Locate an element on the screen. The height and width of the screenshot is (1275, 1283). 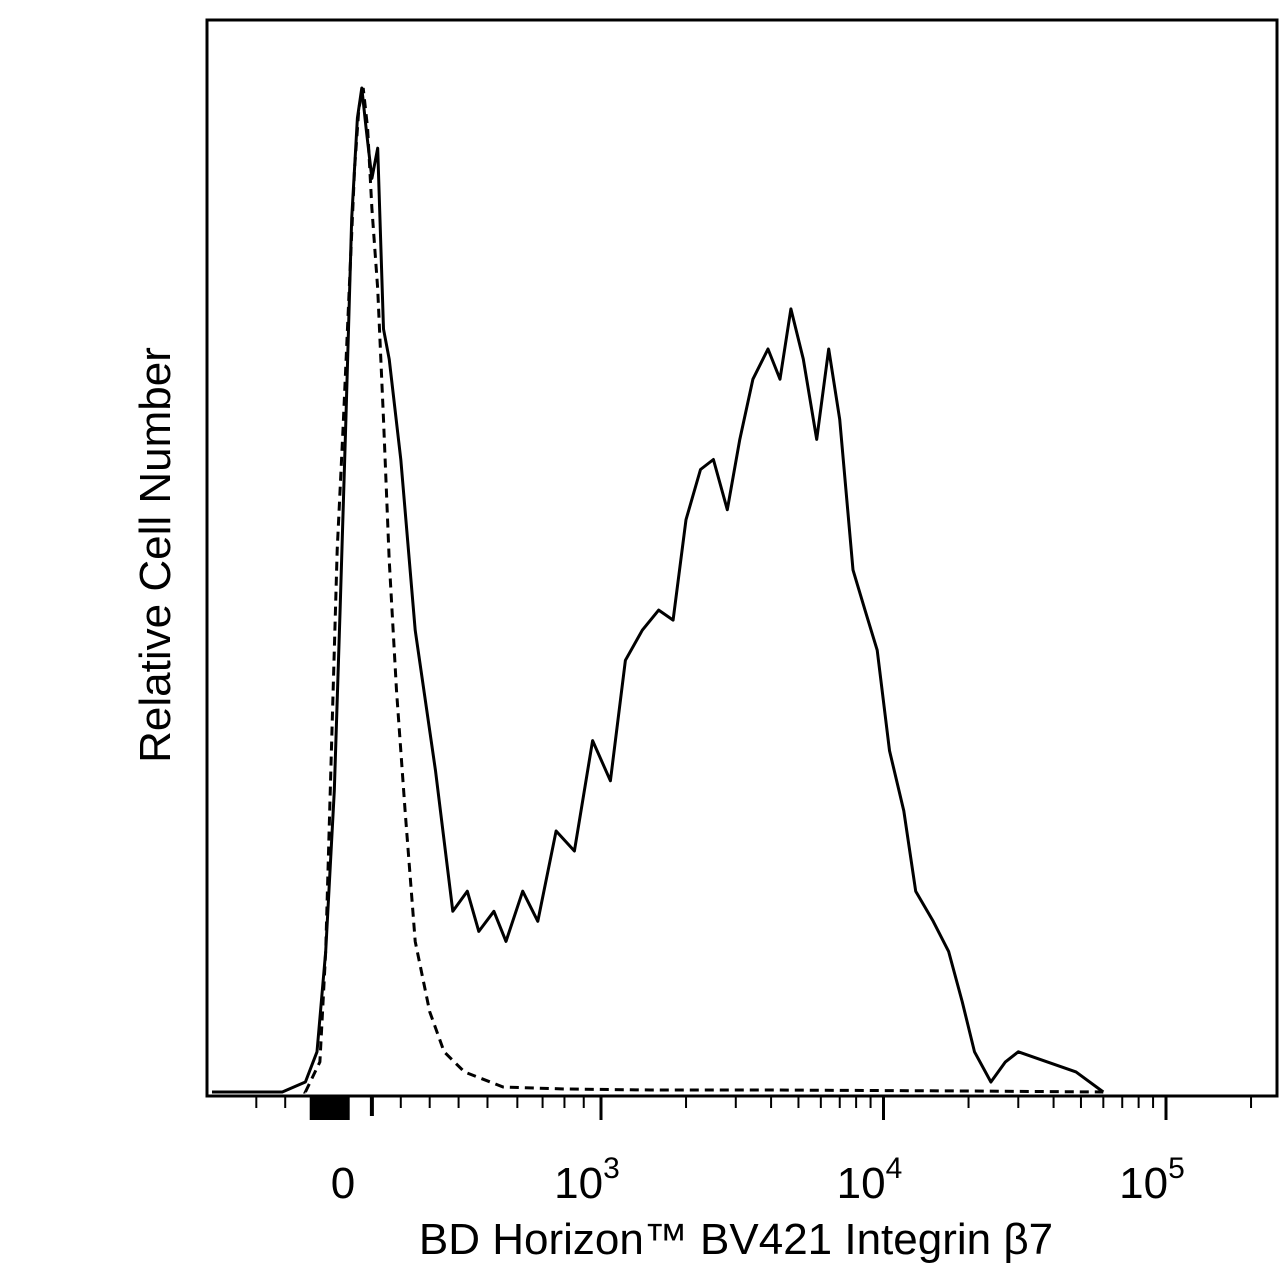
x-tick-label: 10⁵ is located at coordinates (1152, 1180).